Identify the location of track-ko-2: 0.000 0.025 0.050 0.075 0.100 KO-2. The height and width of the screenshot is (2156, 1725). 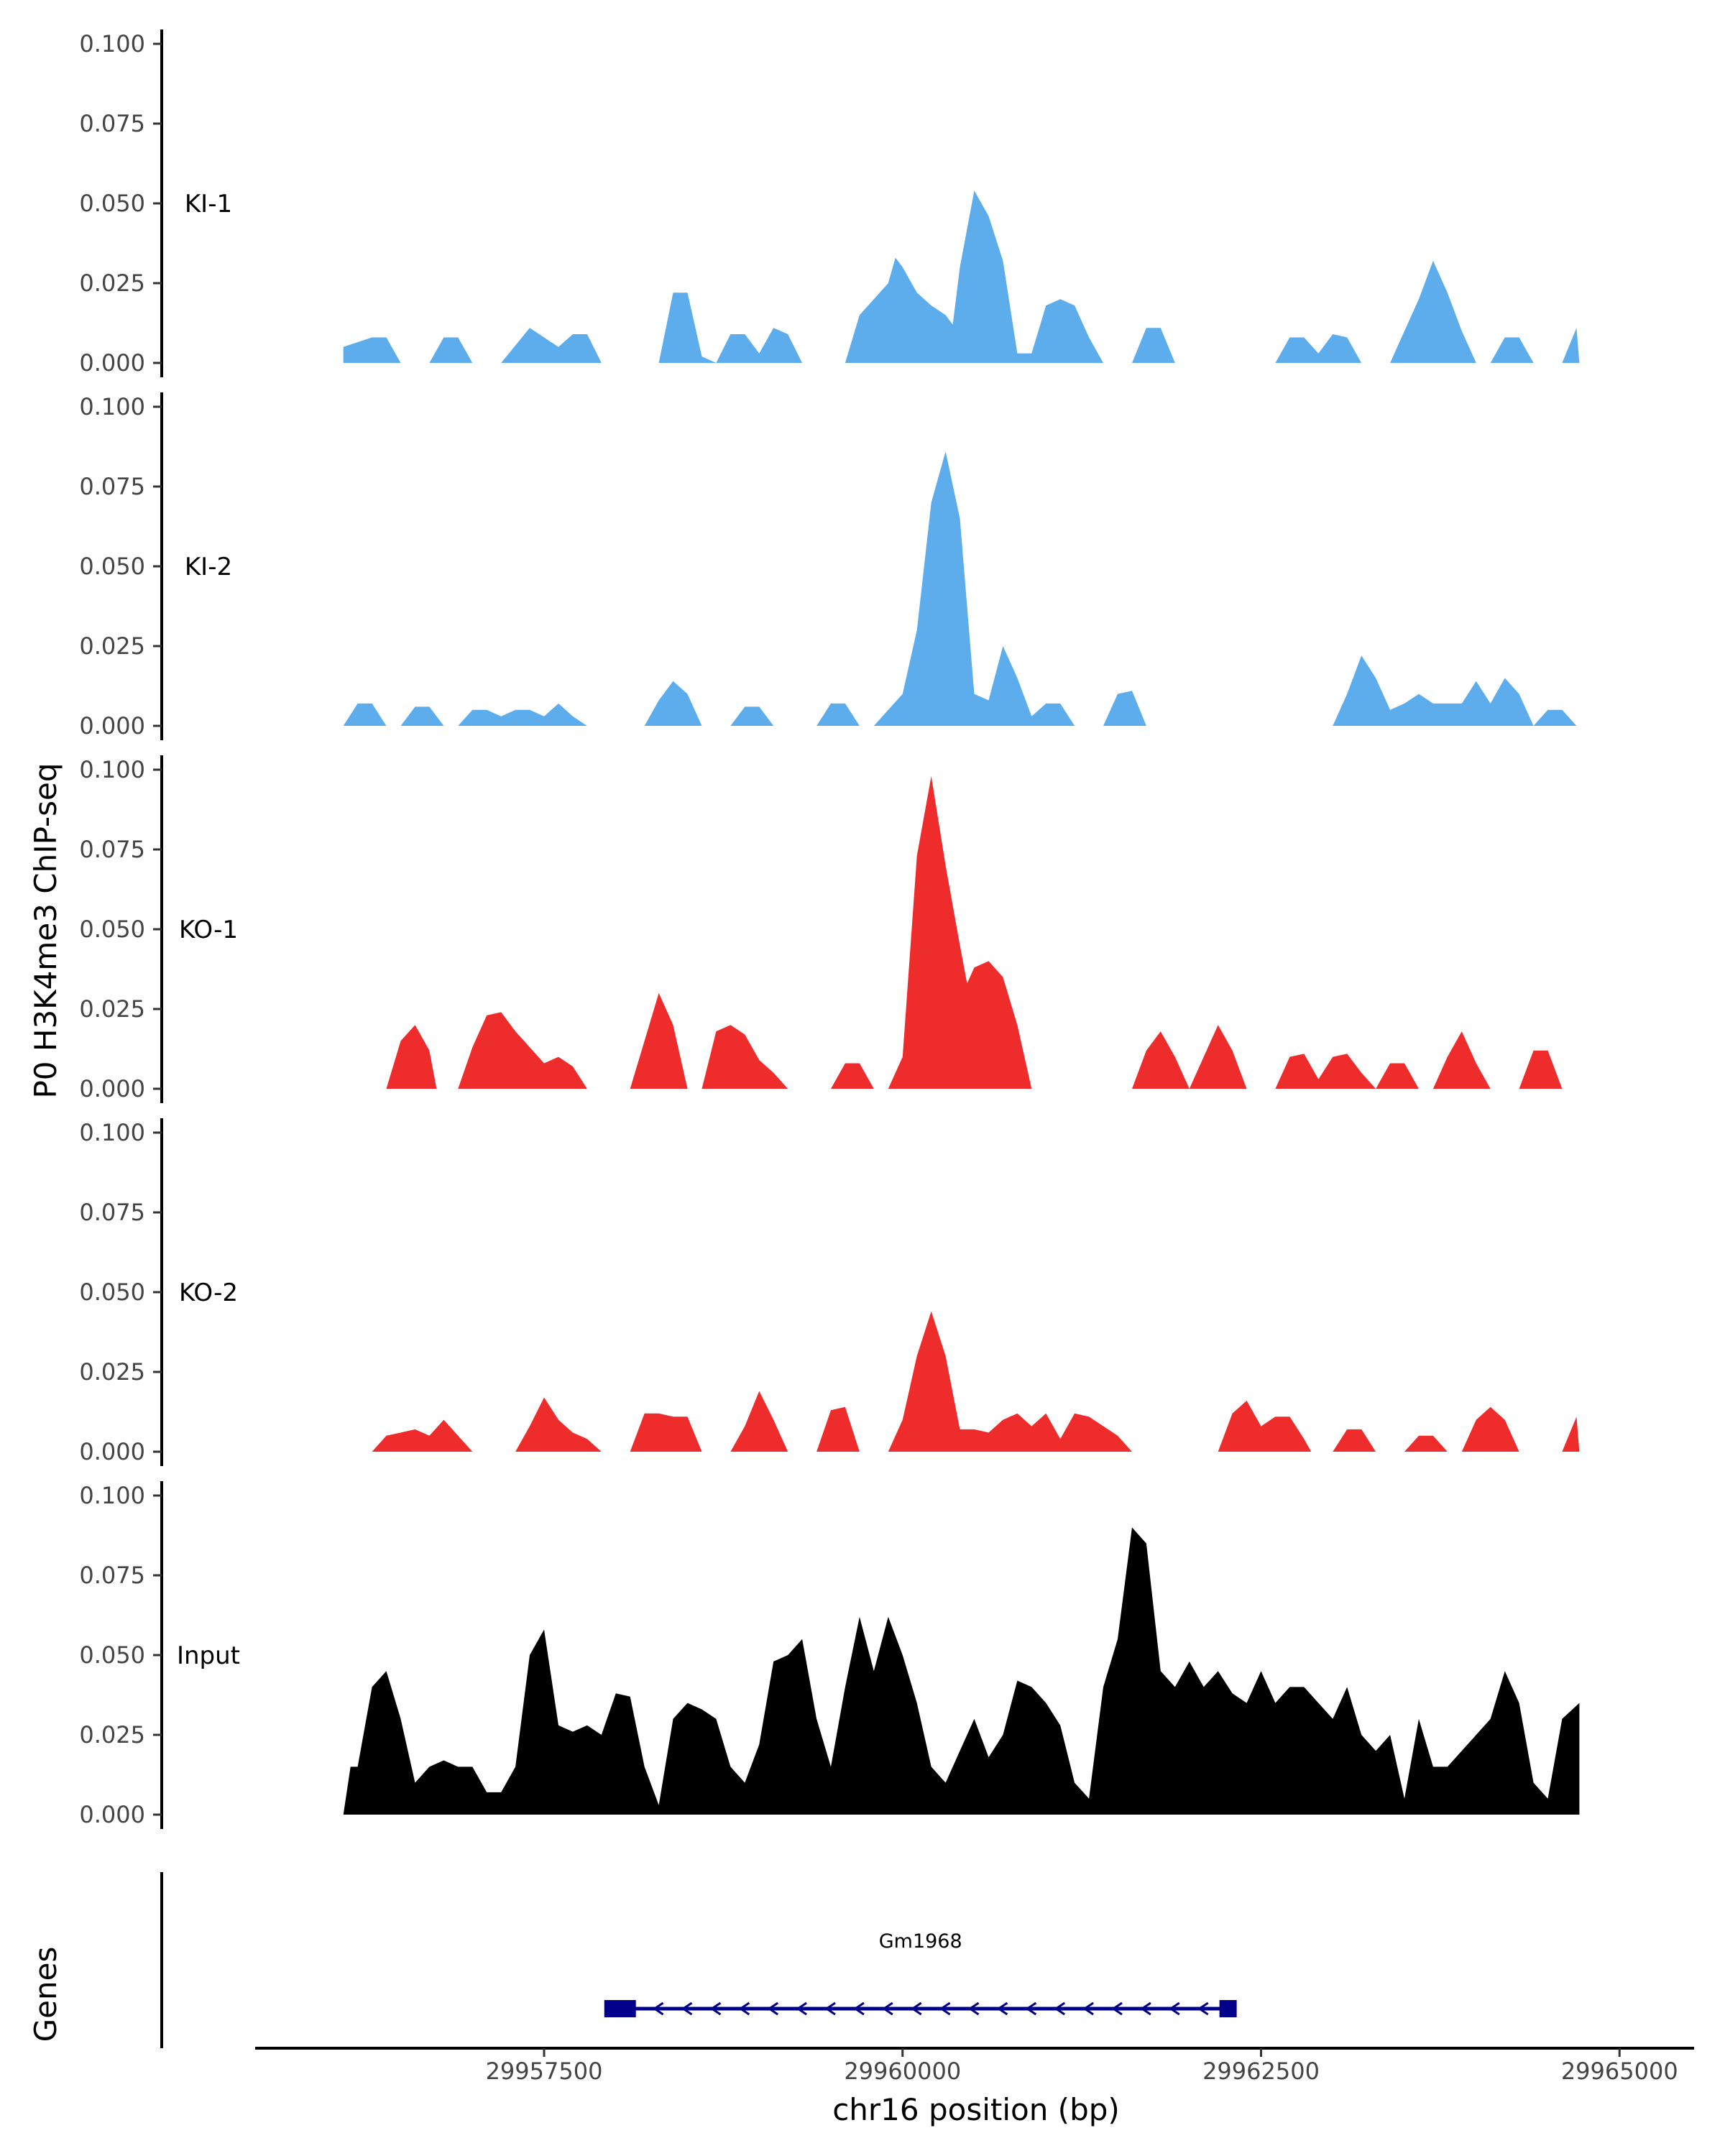
(829, 1292).